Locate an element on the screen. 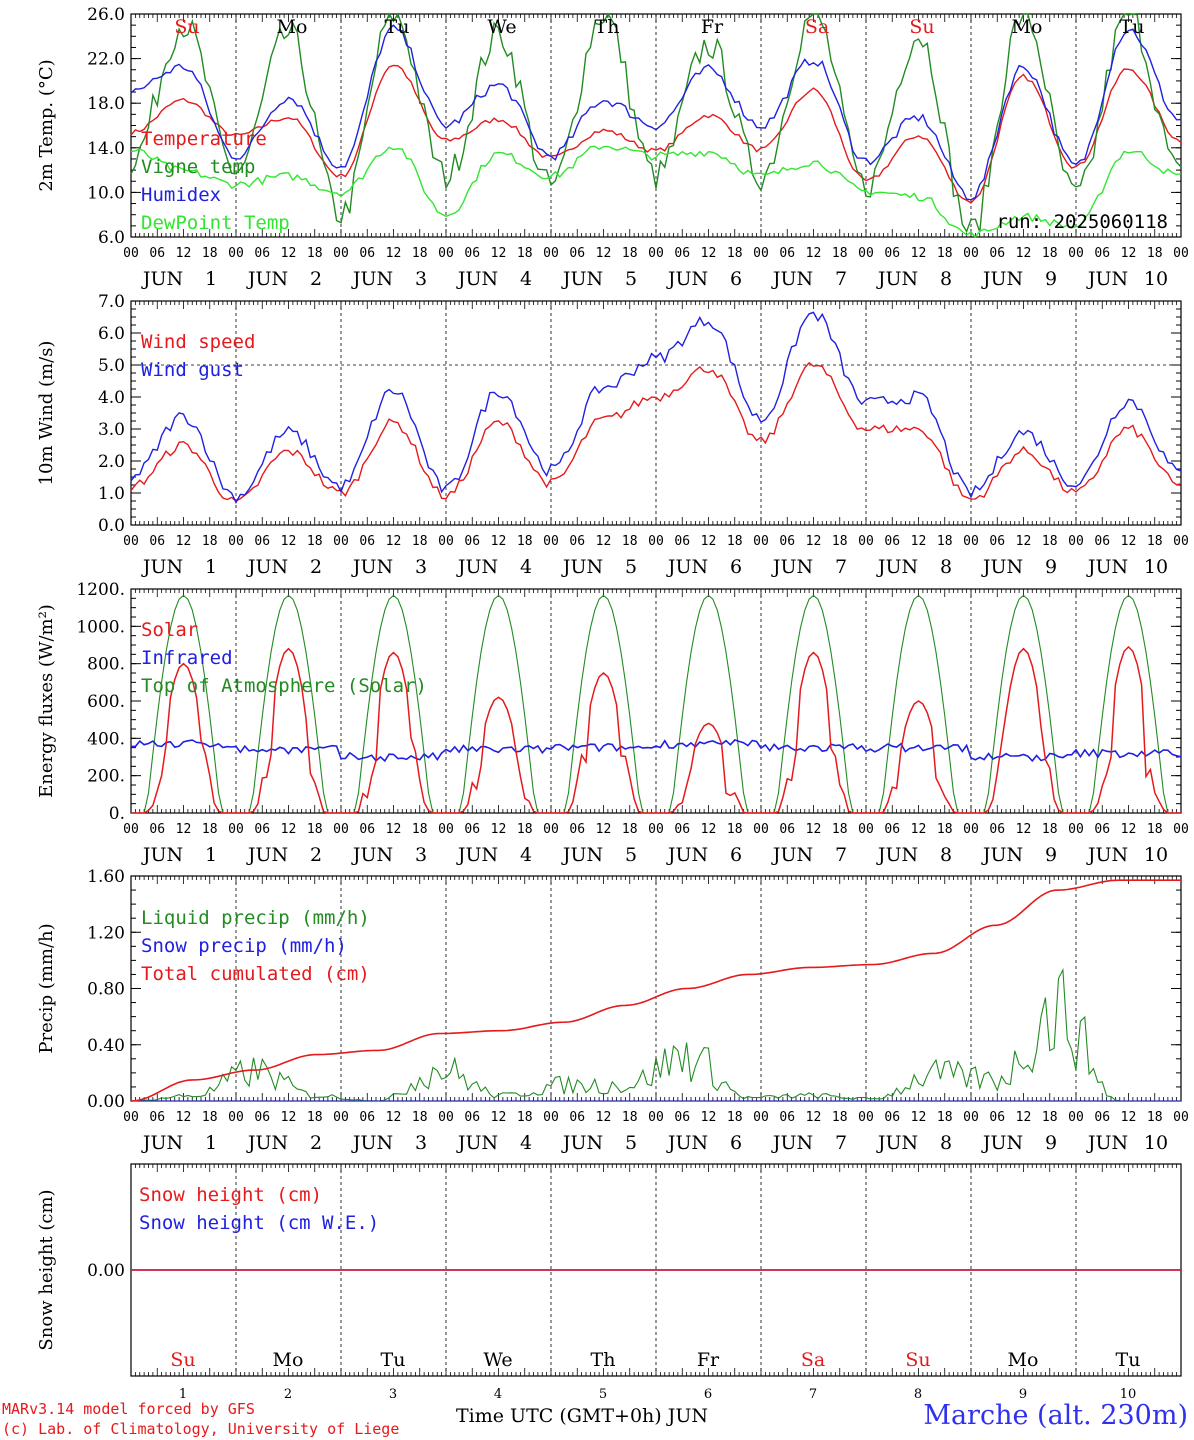 The height and width of the screenshot is (1440, 1194). wind-line-wind-gust is located at coordinates (656, 407).